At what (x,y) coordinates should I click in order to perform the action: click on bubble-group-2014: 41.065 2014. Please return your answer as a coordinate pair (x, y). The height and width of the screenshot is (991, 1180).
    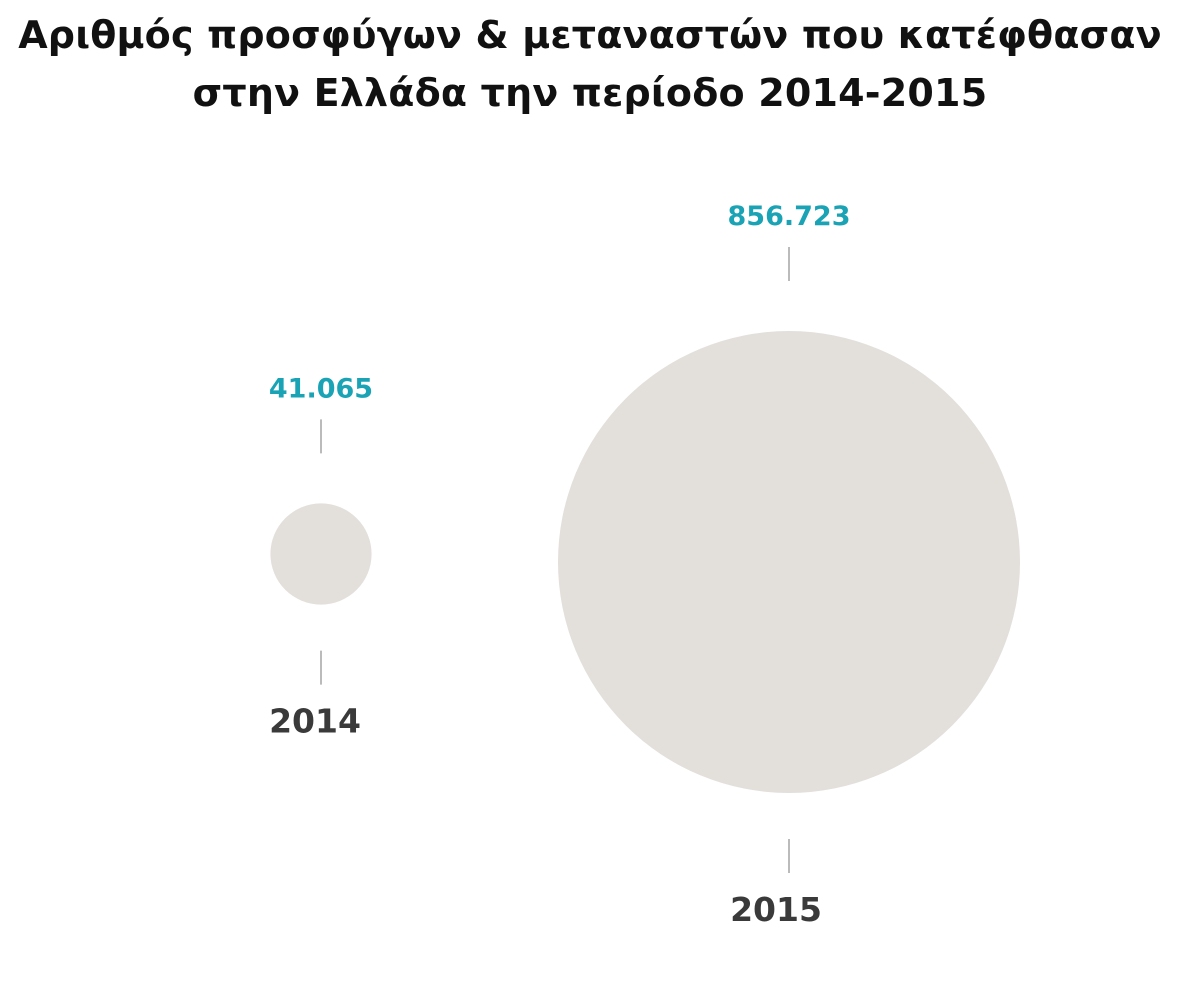
    Looking at the image, I should click on (321, 556).